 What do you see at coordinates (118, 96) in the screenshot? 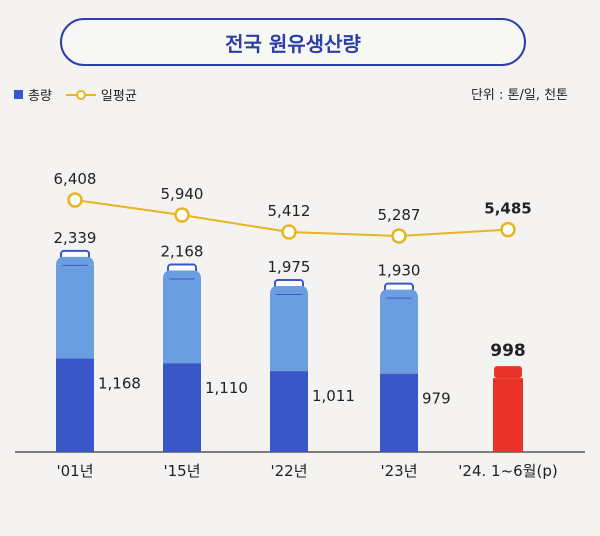
I see `legend-line-label: 일평균` at bounding box center [118, 96].